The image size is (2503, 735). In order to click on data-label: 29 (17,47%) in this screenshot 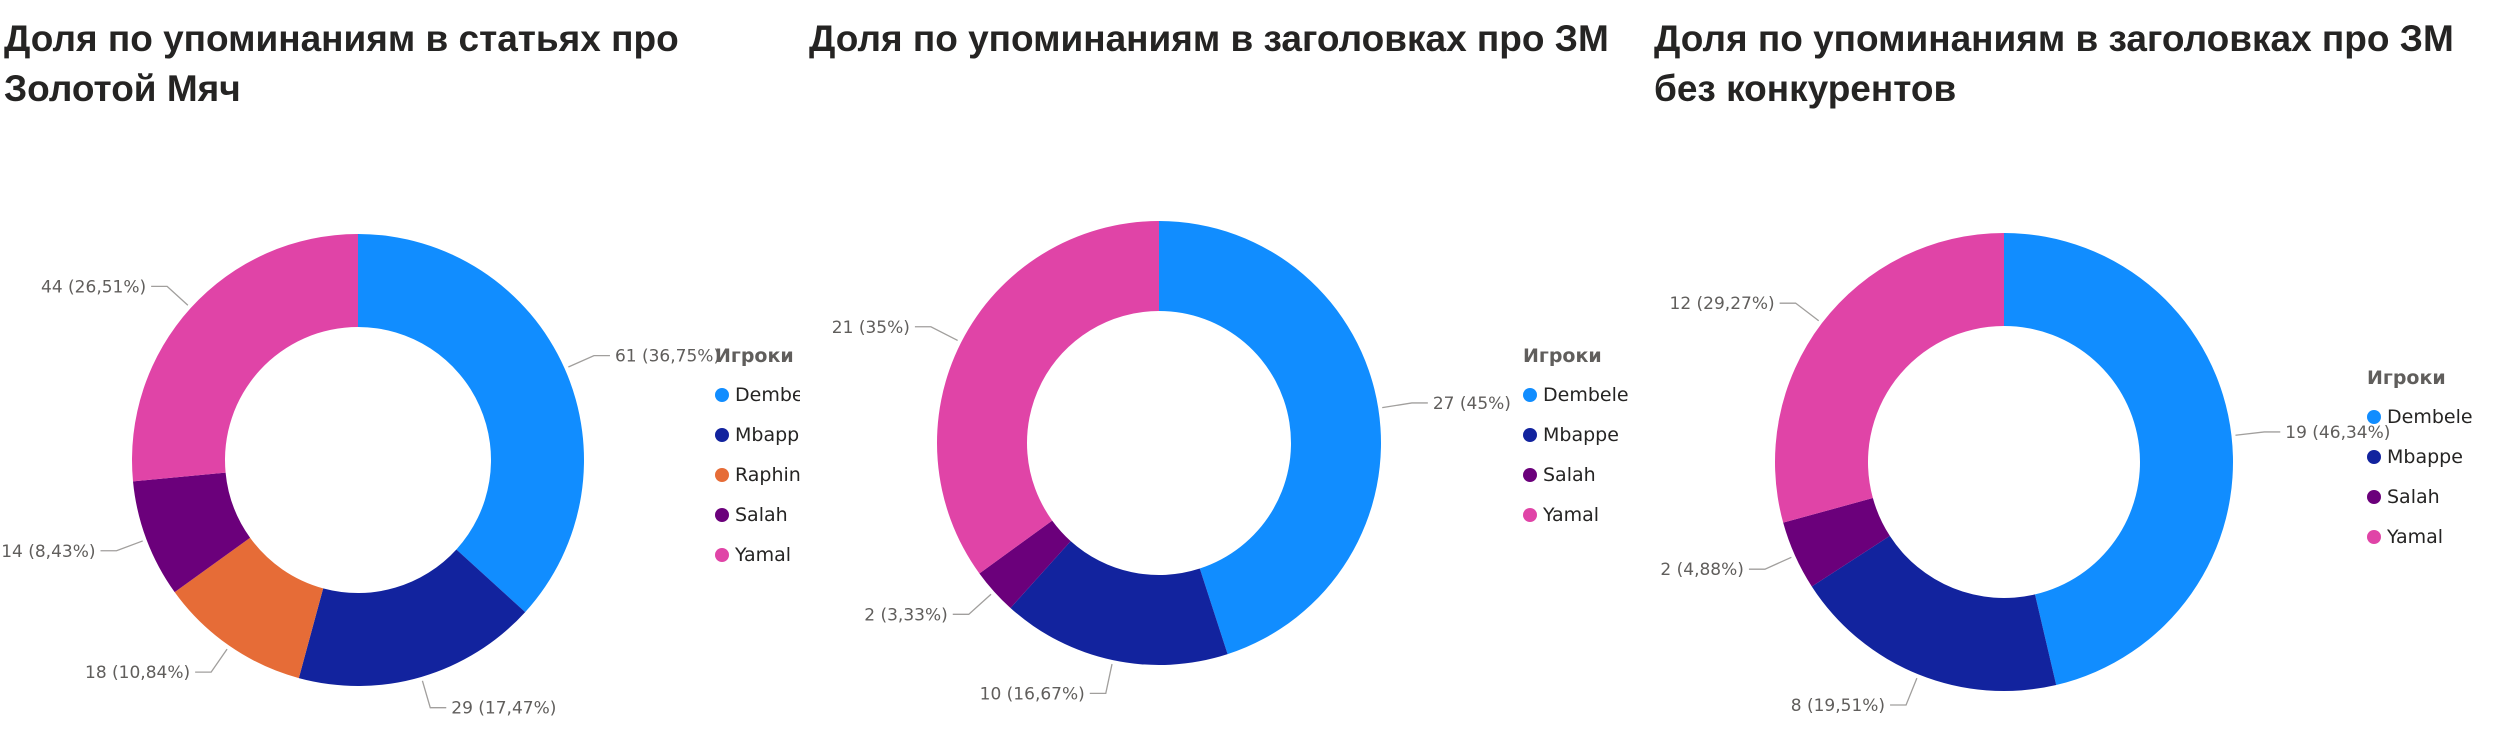, I will do `click(503, 709)`.